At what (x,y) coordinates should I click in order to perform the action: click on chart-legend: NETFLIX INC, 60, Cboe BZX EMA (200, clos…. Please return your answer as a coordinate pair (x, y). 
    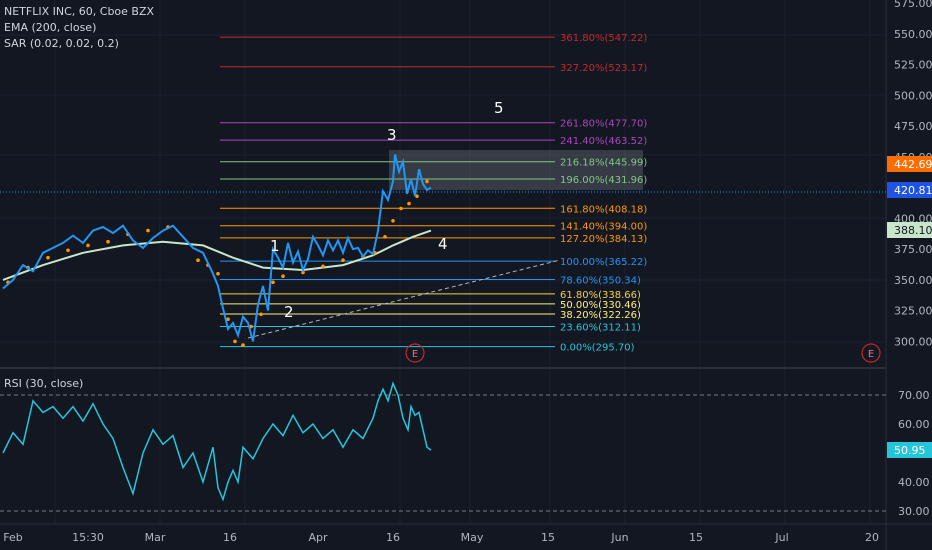
    Looking at the image, I should click on (79, 28).